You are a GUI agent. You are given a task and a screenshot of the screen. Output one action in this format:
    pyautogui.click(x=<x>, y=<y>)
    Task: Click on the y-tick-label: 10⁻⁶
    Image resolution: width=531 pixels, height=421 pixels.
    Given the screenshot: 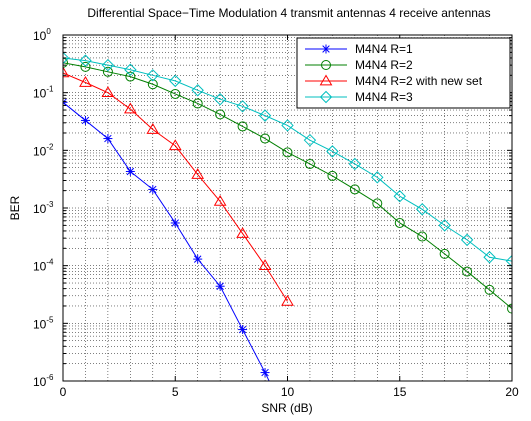 What is the action you would take?
    pyautogui.click(x=43, y=381)
    